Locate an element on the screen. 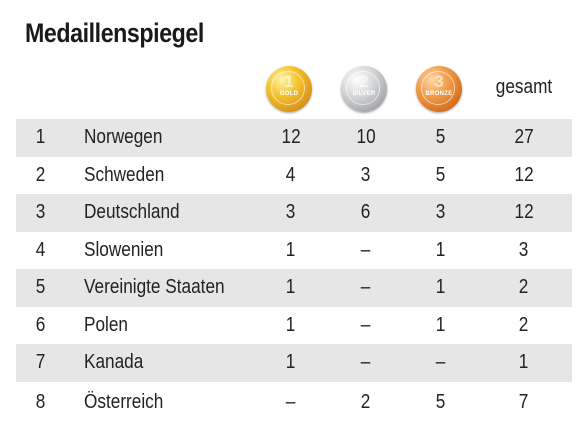 Image resolution: width=588 pixels, height=436 pixels. gold-cell: 12 is located at coordinates (291, 137).